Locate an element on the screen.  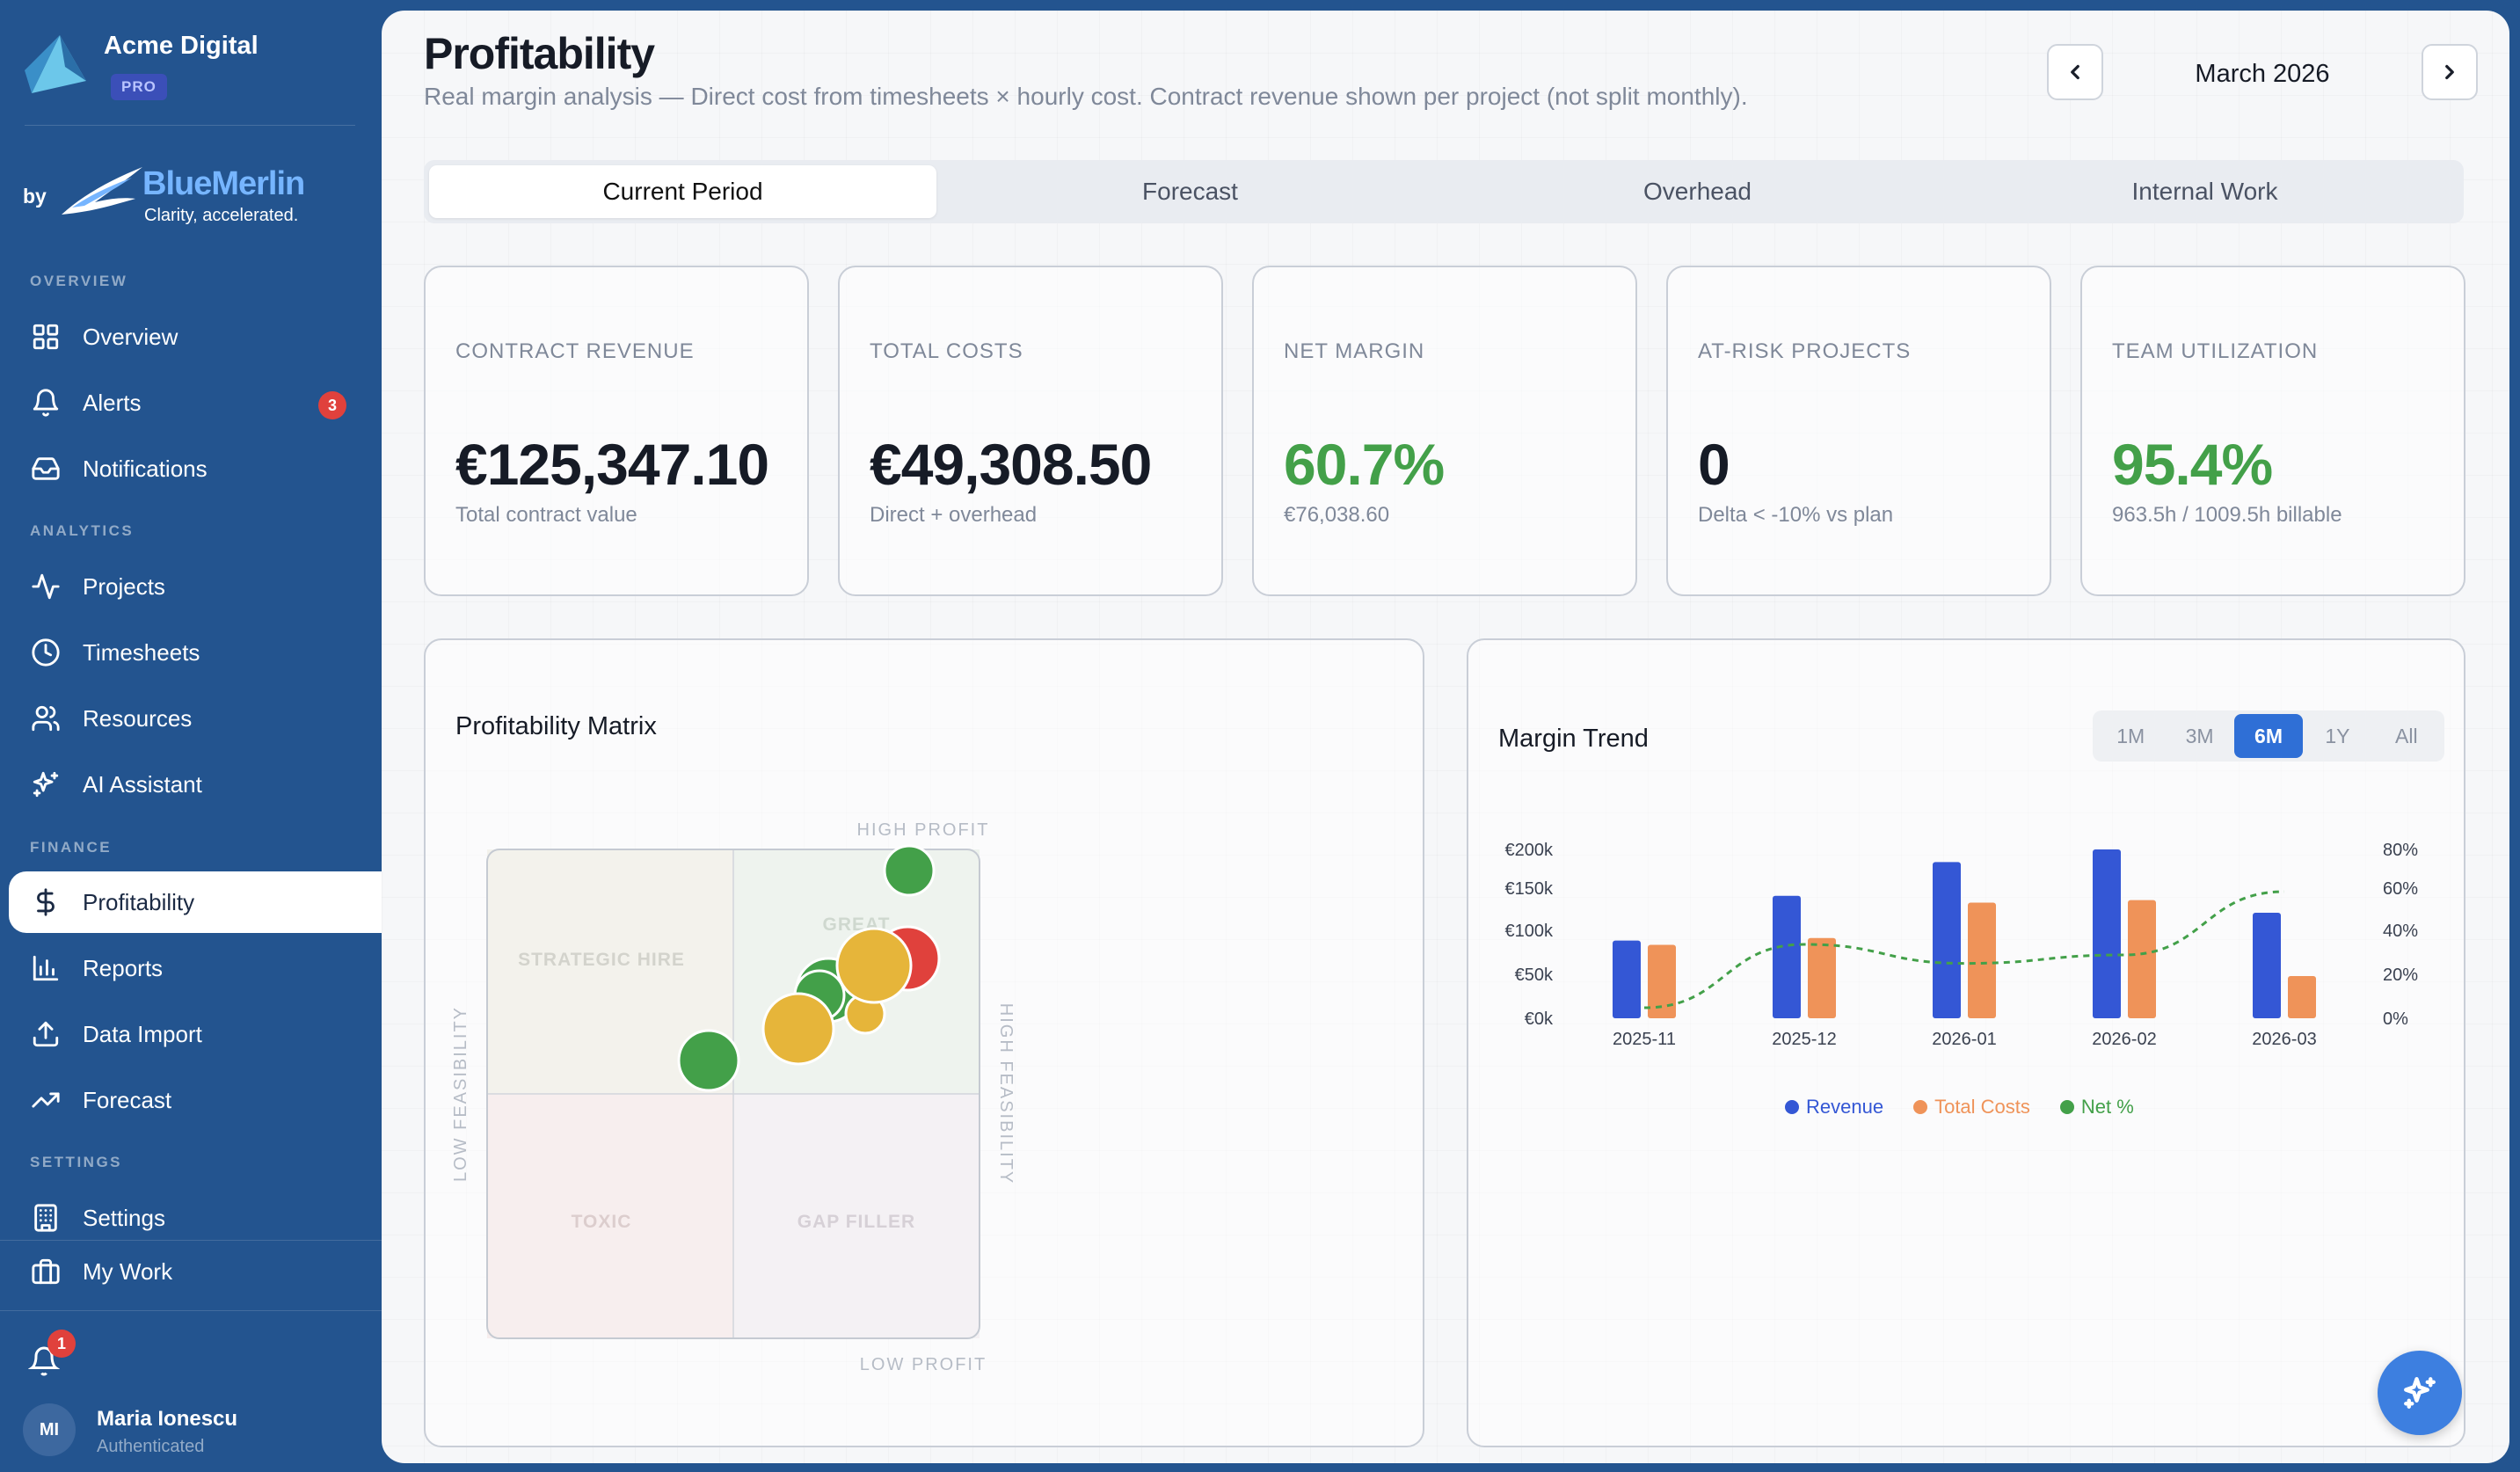
kpi-net-margin: NET MARGIN 60.7% €76,038.60 is located at coordinates (1444, 431).